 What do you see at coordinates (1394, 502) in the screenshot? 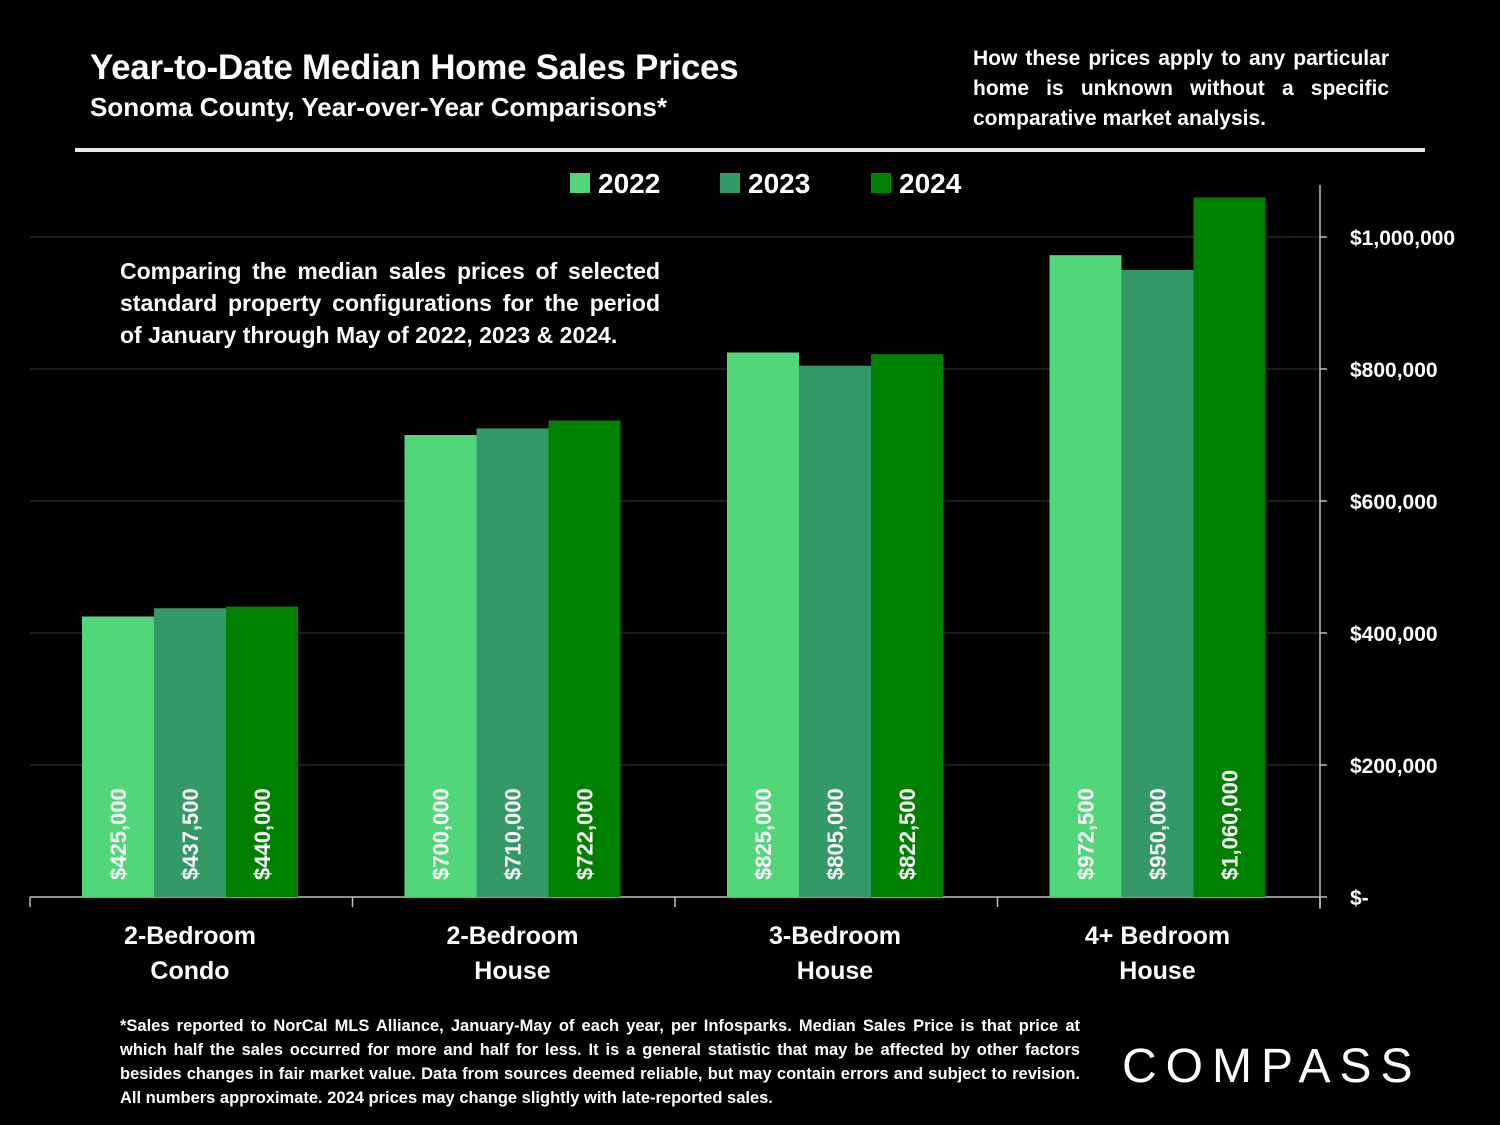
I see `y-tick-label: $600,000` at bounding box center [1394, 502].